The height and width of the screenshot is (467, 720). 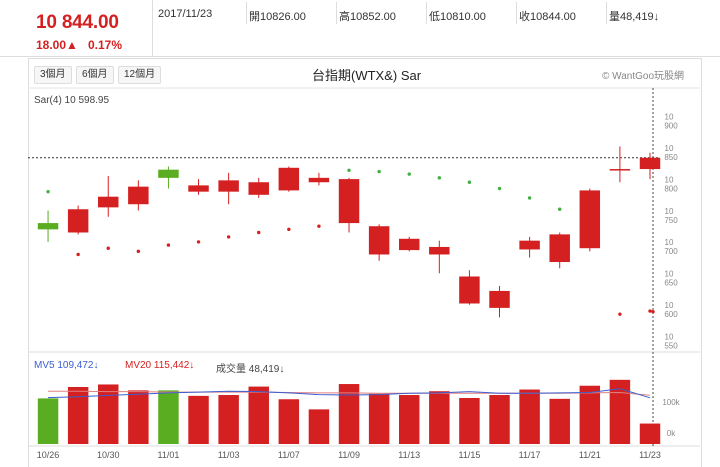 I want to click on volume-tick-label: 0k, so click(x=671, y=433).